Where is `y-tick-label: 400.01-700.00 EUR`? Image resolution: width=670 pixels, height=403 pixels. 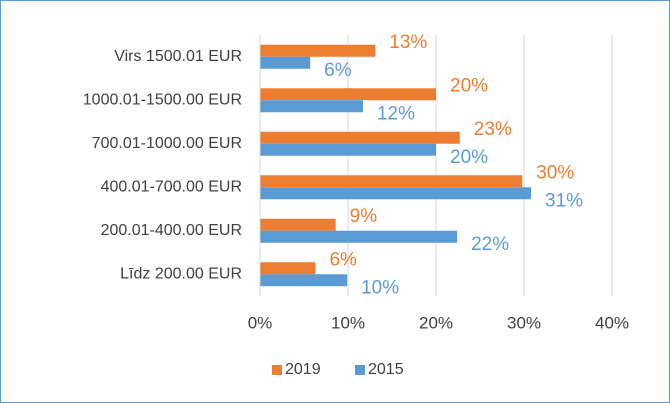 y-tick-label: 400.01-700.00 EUR is located at coordinates (171, 186).